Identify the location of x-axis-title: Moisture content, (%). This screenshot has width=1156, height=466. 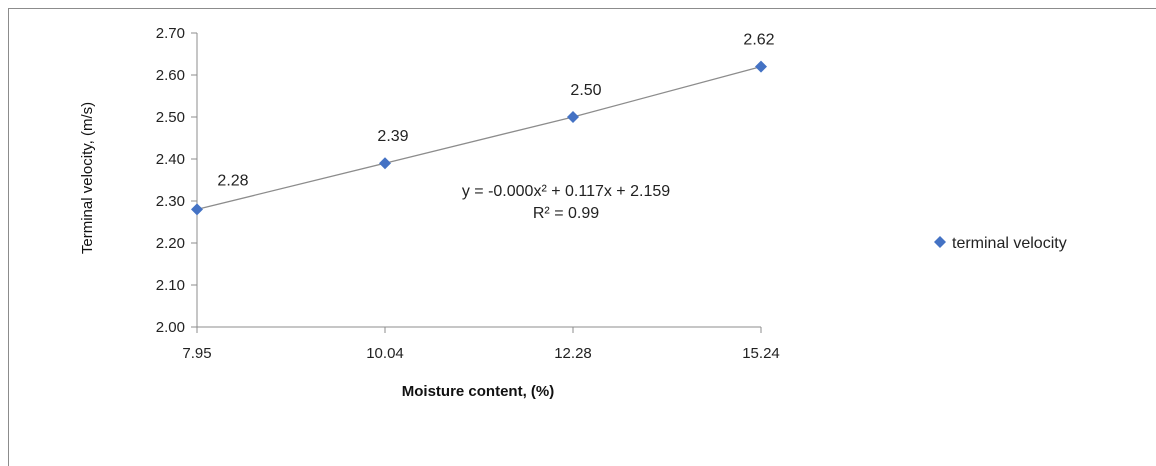
(478, 391).